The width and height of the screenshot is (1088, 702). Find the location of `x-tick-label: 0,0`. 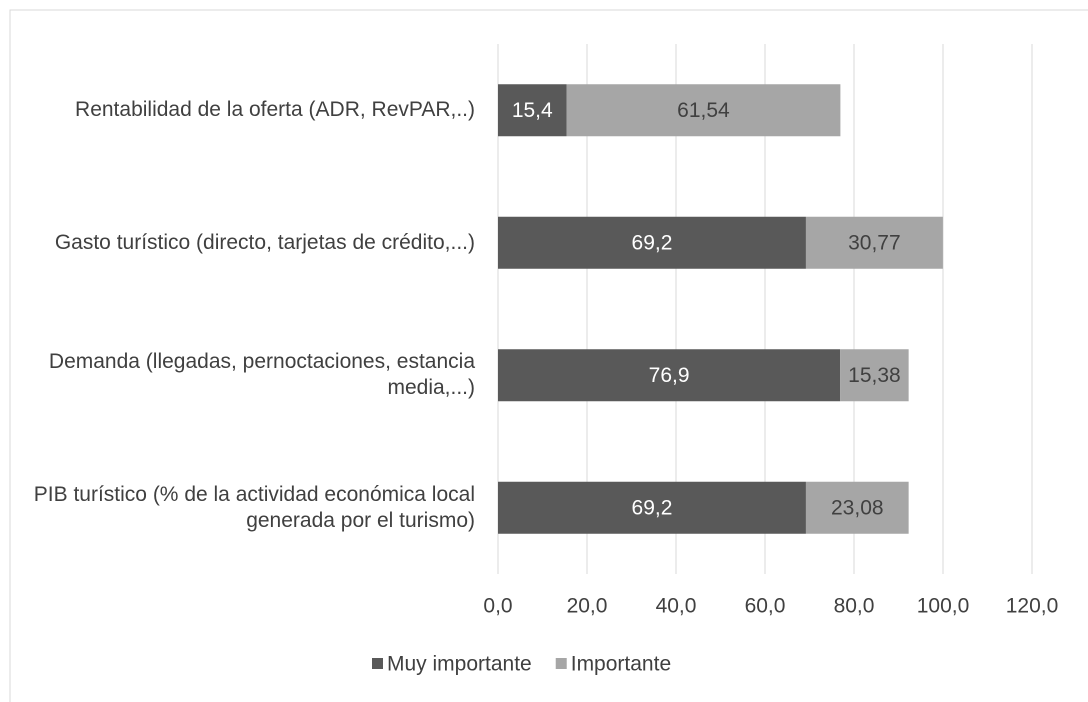

x-tick-label: 0,0 is located at coordinates (497, 606).